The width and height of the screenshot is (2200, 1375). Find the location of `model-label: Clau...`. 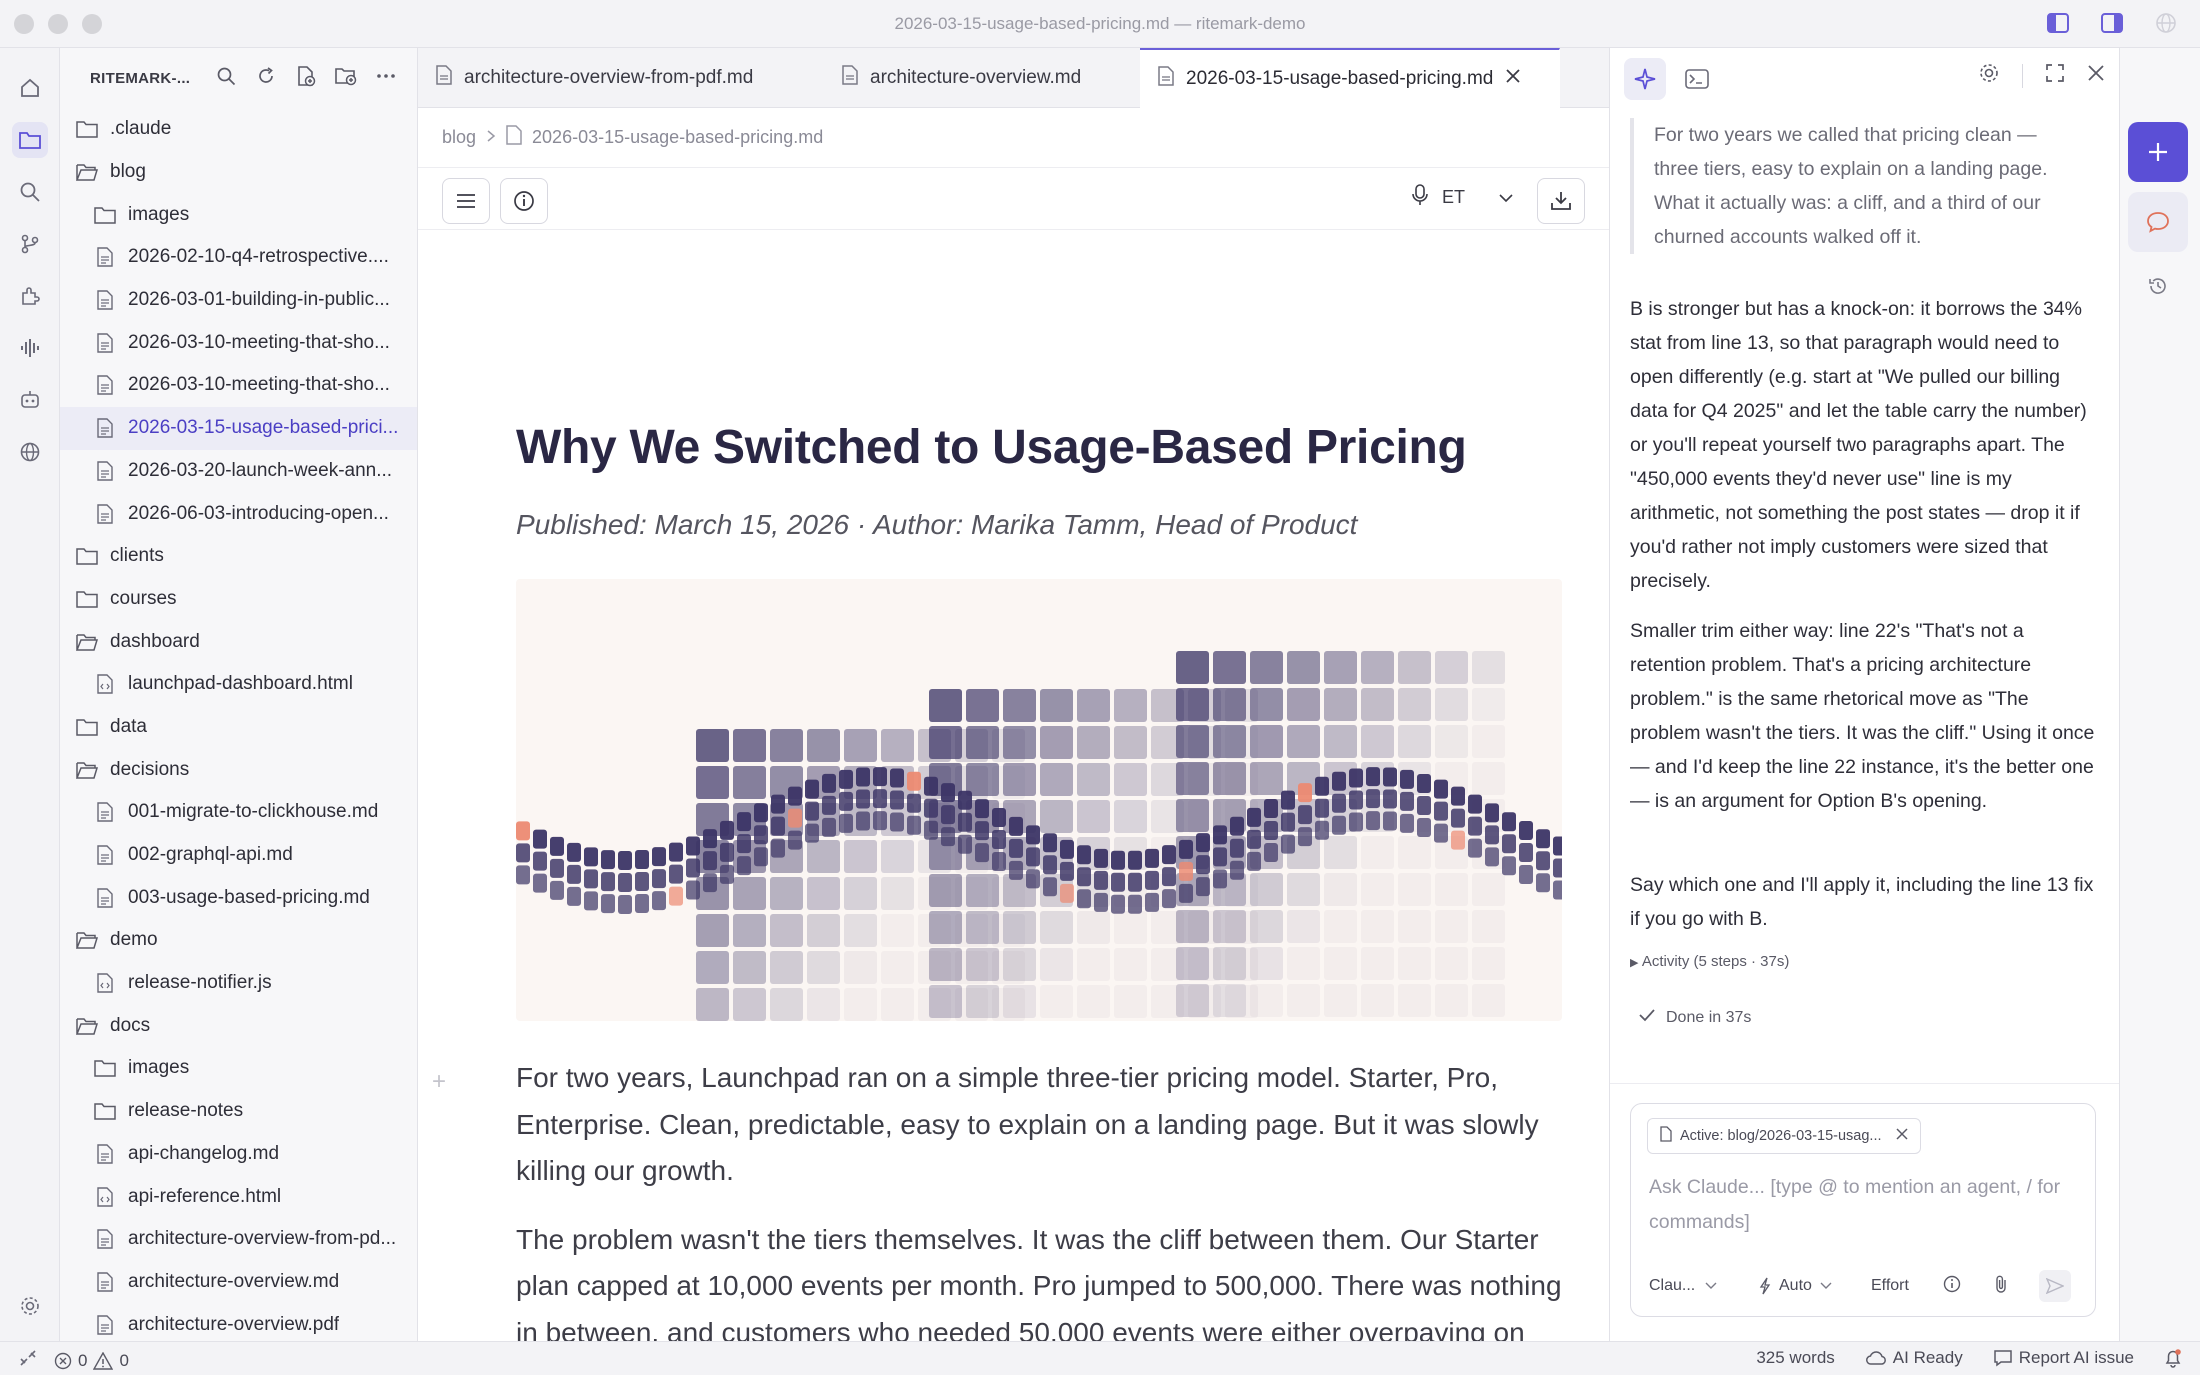

model-label: Clau... is located at coordinates (1672, 1285).